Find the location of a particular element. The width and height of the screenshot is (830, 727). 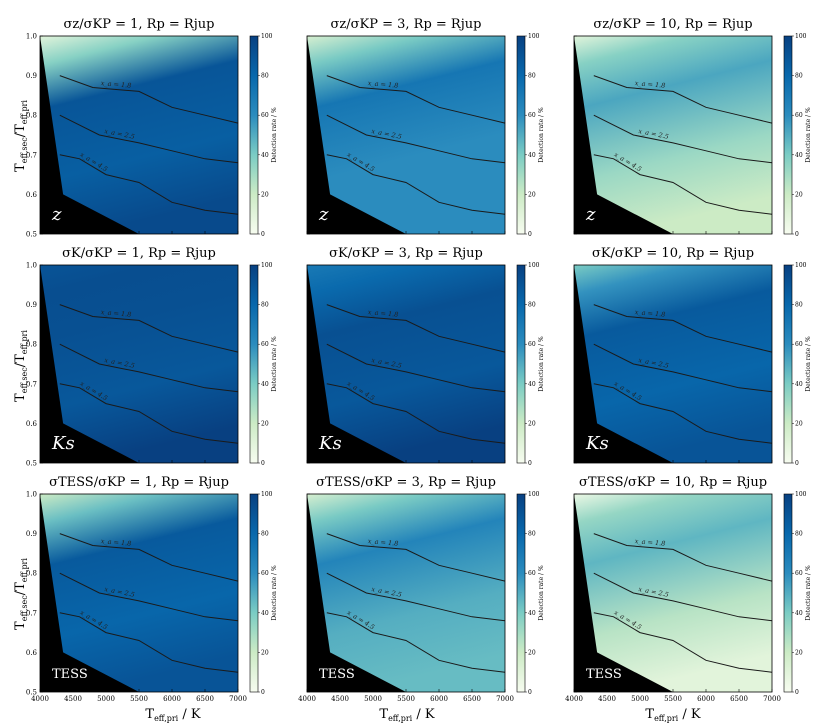

y-tick-label: 0.5 is located at coordinates (31, 464).